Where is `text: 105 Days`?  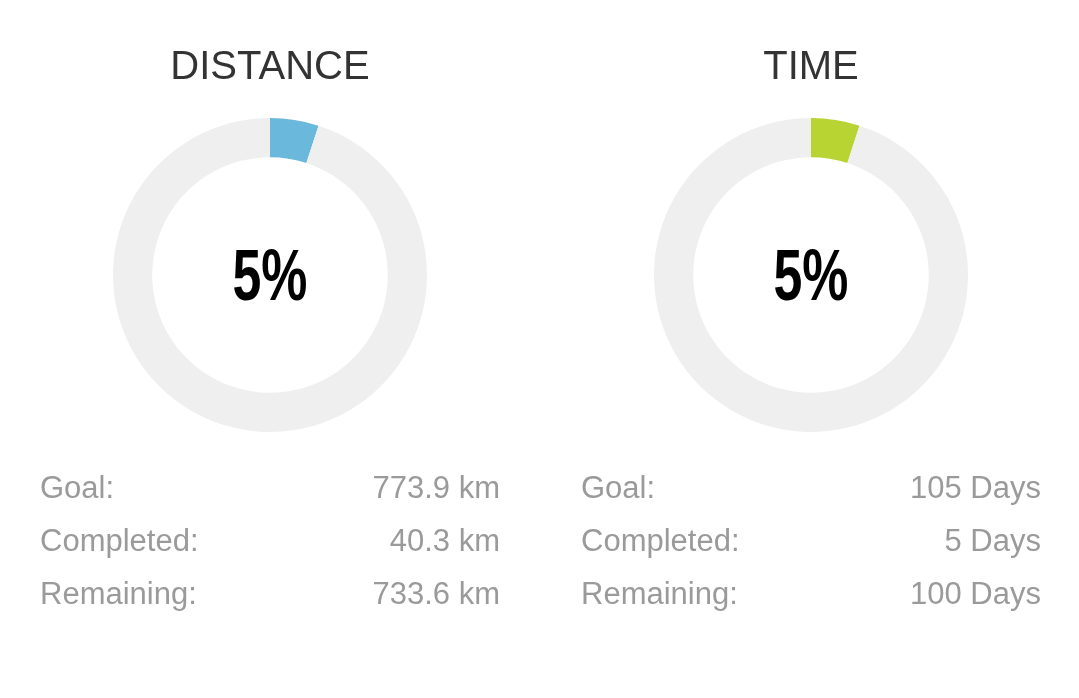 text: 105 Days is located at coordinates (975, 487).